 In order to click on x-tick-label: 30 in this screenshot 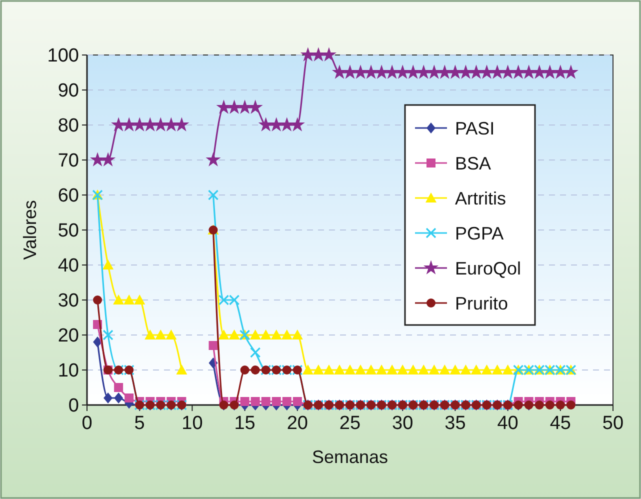, I will do `click(403, 423)`.